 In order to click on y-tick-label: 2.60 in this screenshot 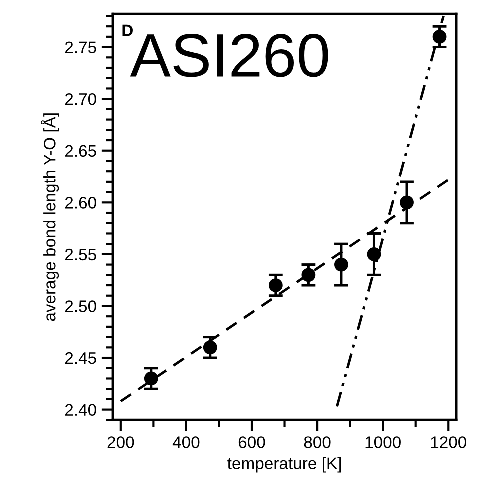, I will do `click(80, 203)`.